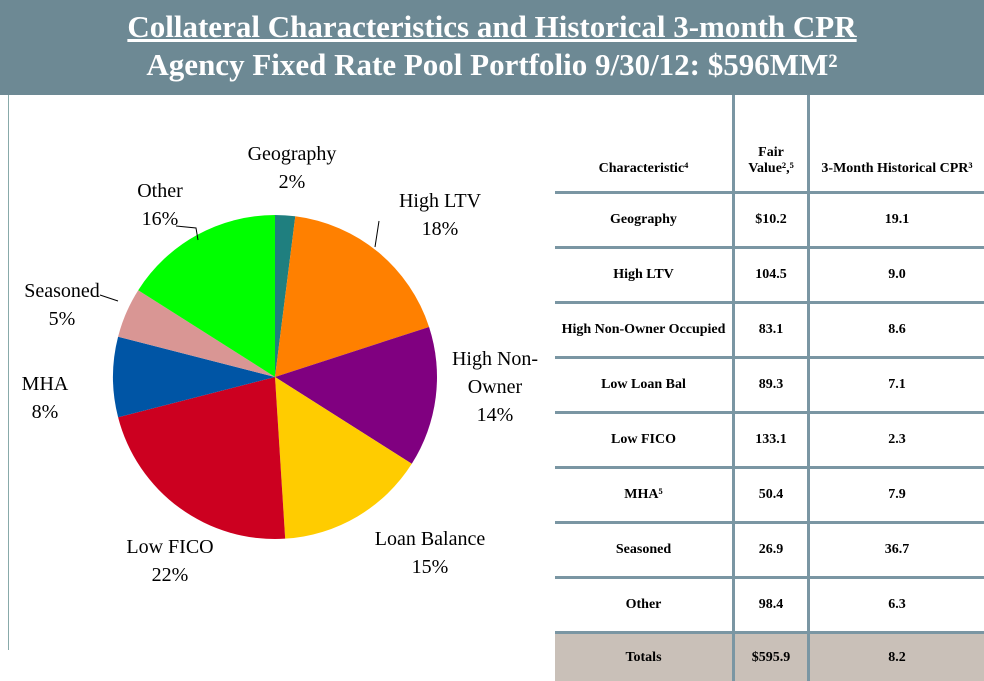  Describe the element at coordinates (896, 657) in the screenshot. I see `table-cell: 8.2` at that location.